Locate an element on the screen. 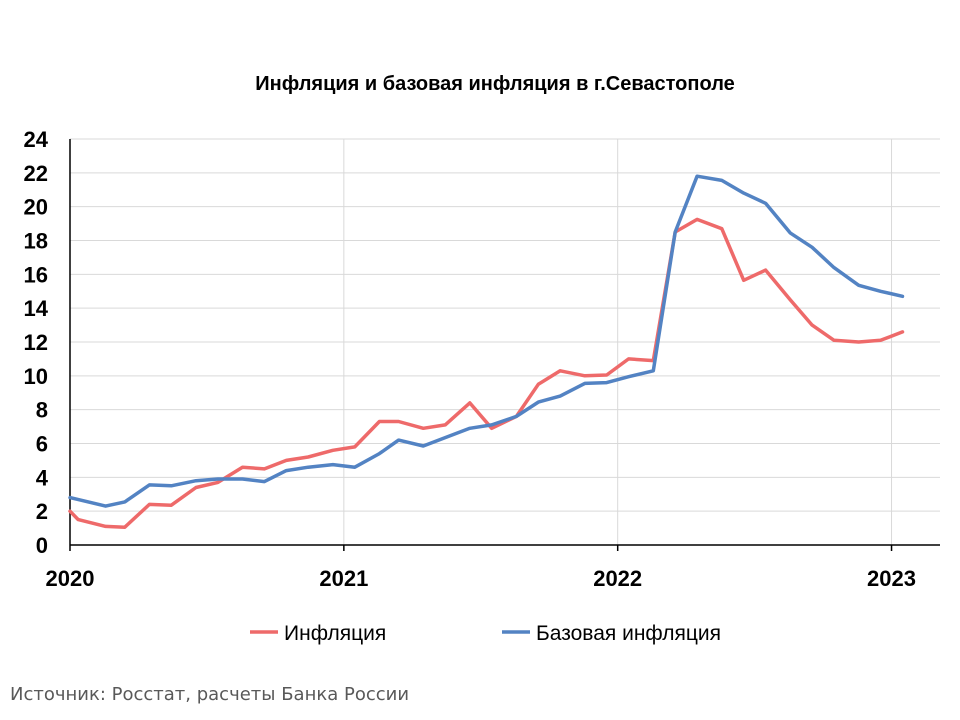 This screenshot has height=720, width=960. y-tick-label: 18 is located at coordinates (36, 241).